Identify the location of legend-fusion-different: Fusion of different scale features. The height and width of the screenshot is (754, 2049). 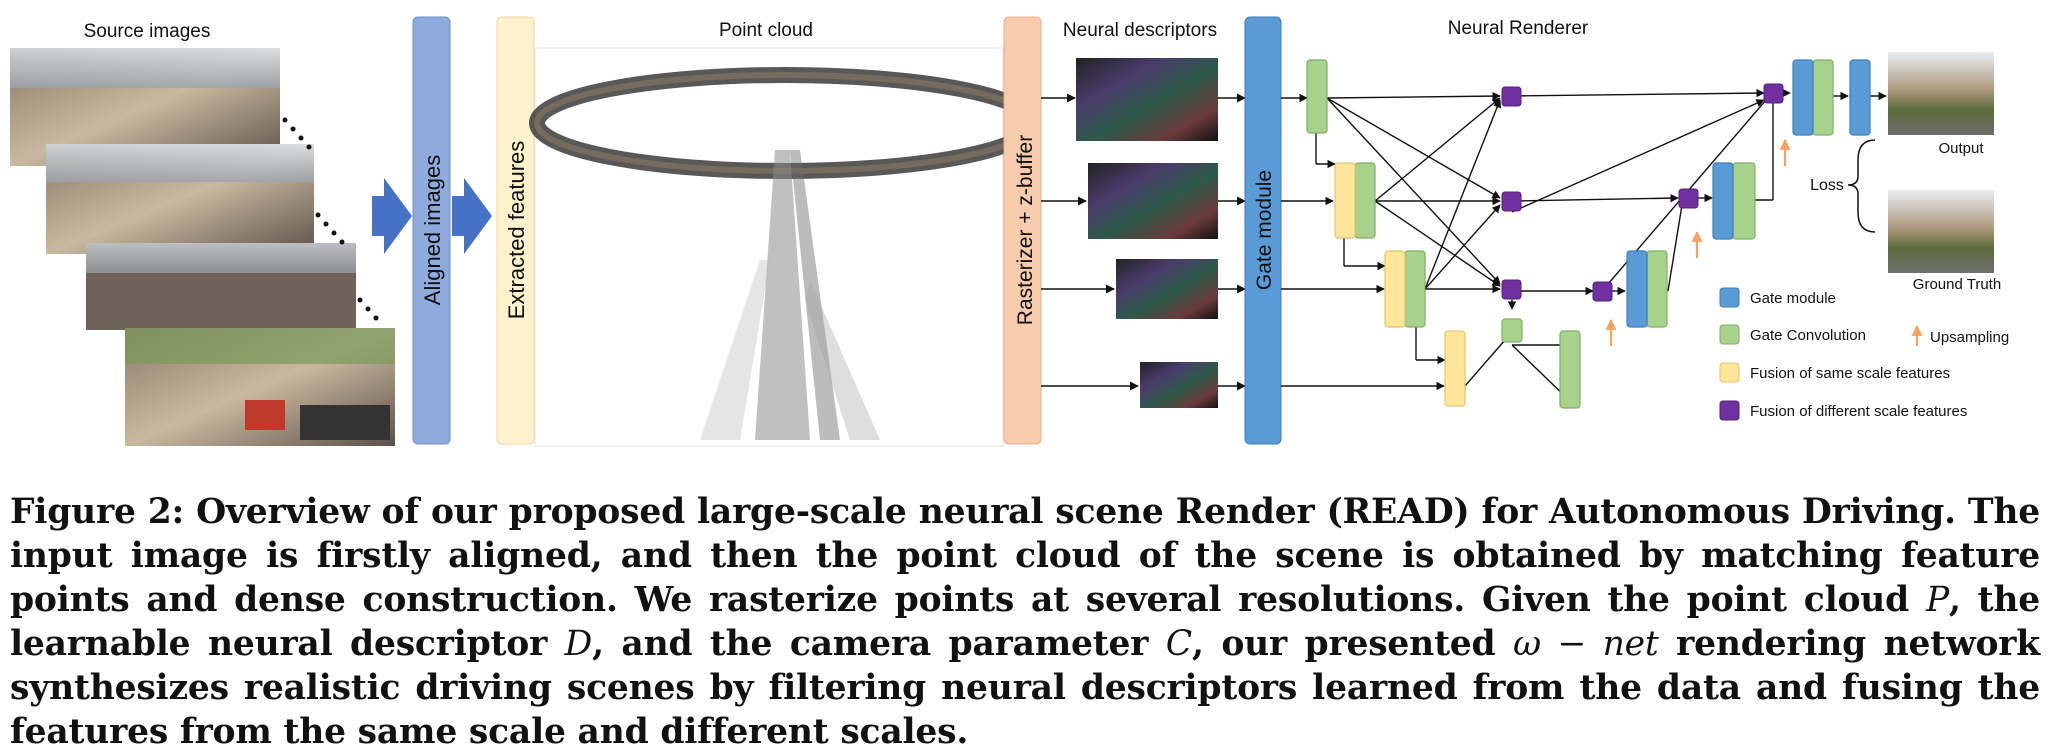
(1858, 411).